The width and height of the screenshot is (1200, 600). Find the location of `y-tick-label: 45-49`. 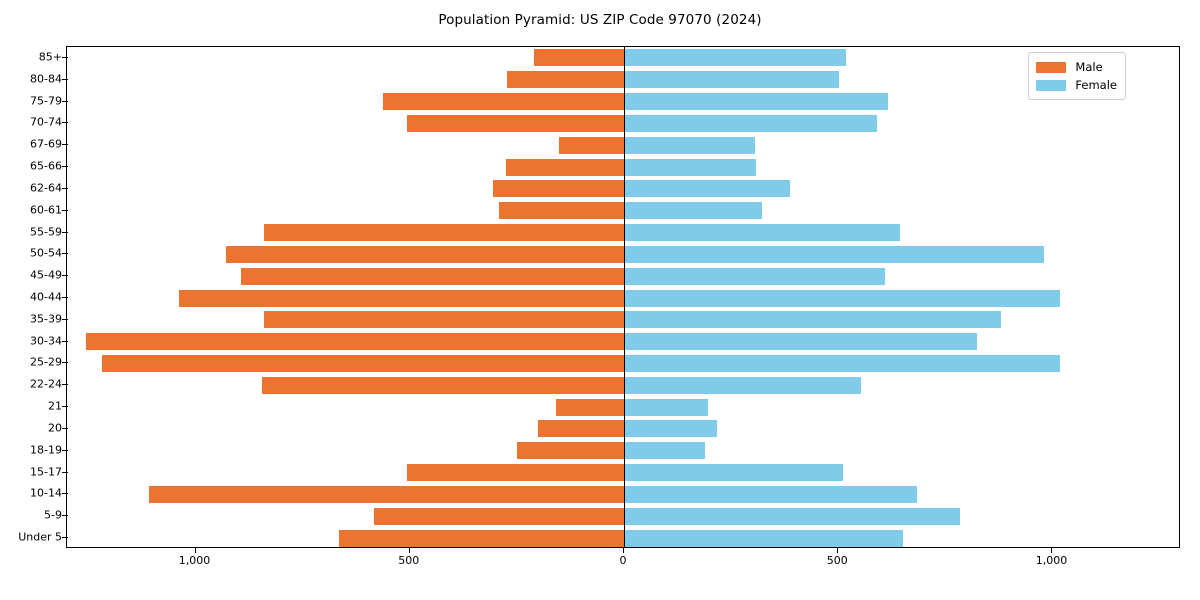

y-tick-label: 45-49 is located at coordinates (46, 275).